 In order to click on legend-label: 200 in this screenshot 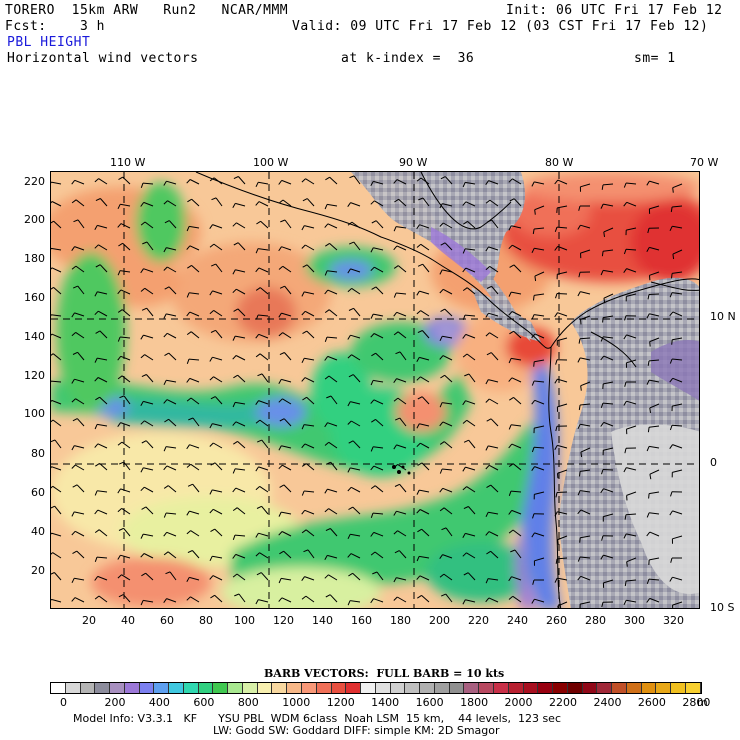, I will do `click(115, 702)`.